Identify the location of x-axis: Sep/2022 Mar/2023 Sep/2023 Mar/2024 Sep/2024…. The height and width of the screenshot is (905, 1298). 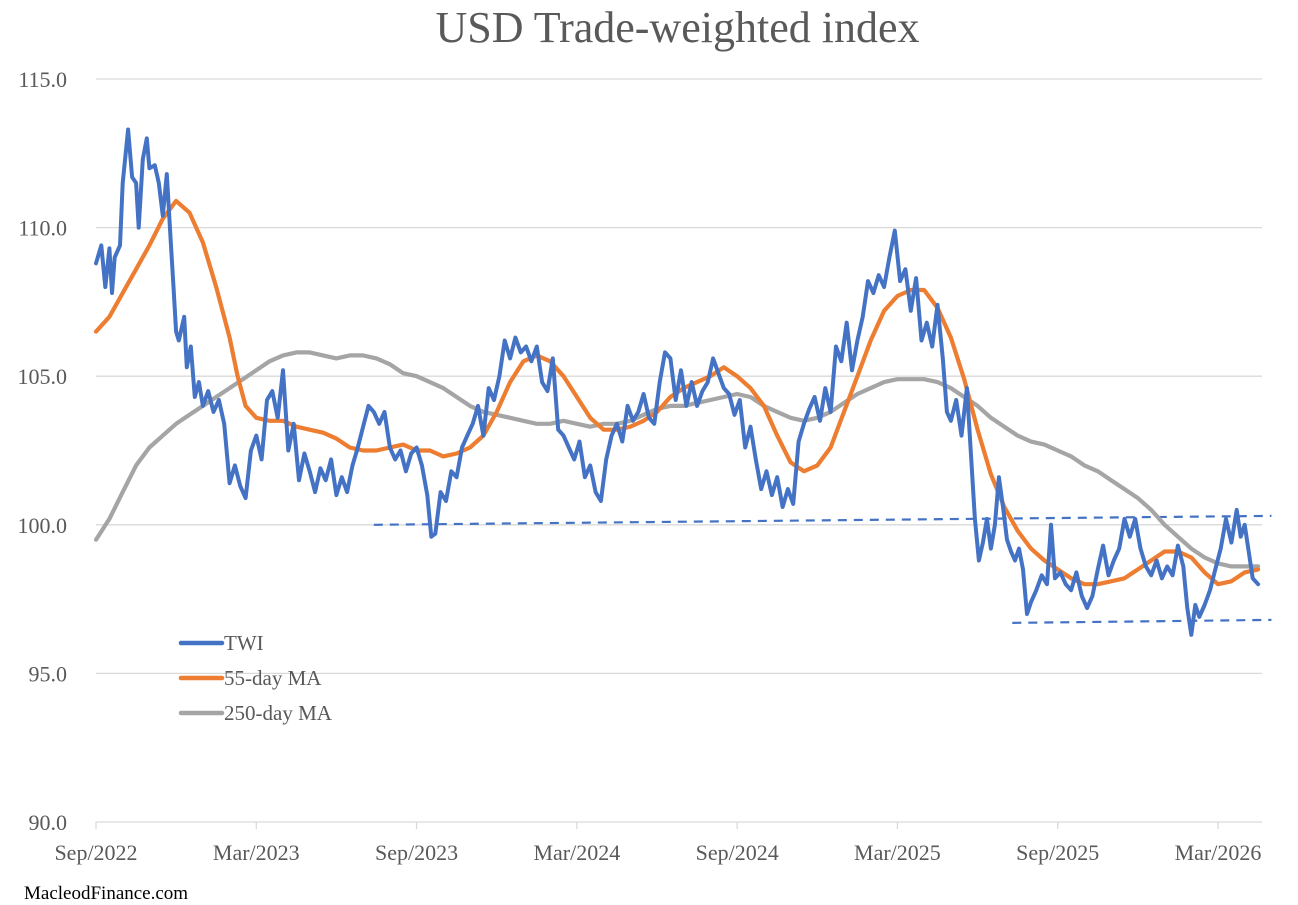
(657, 843).